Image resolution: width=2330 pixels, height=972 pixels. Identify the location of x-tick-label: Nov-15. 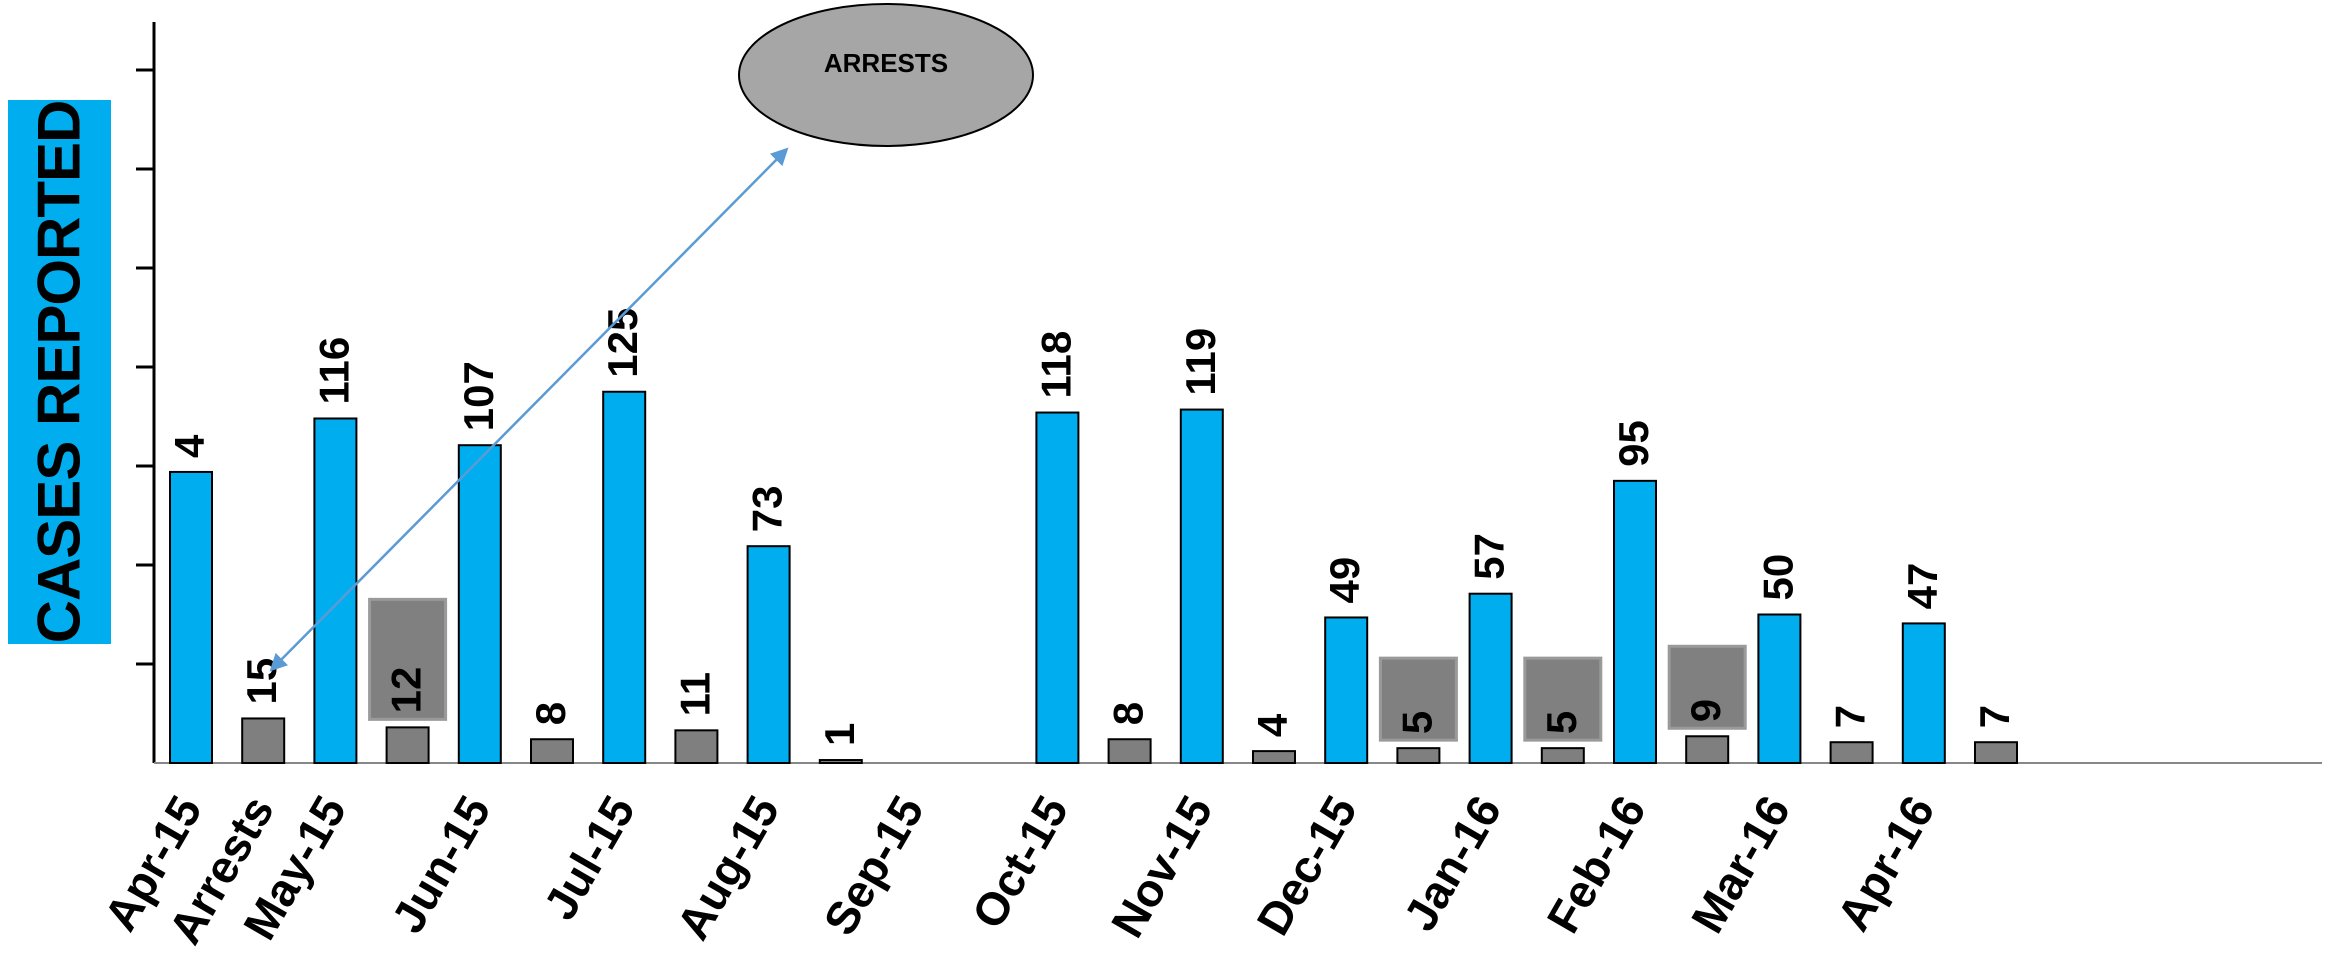
(1162, 866).